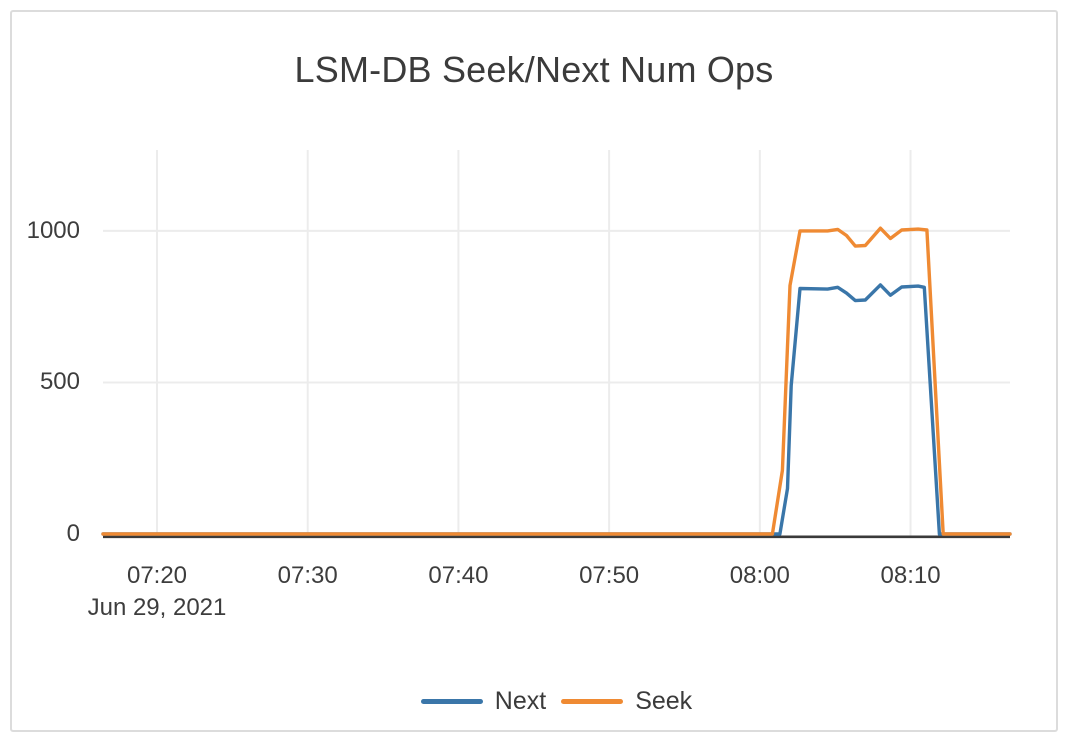 The image size is (1068, 742). What do you see at coordinates (592, 701) in the screenshot?
I see `legend-swatch-seek` at bounding box center [592, 701].